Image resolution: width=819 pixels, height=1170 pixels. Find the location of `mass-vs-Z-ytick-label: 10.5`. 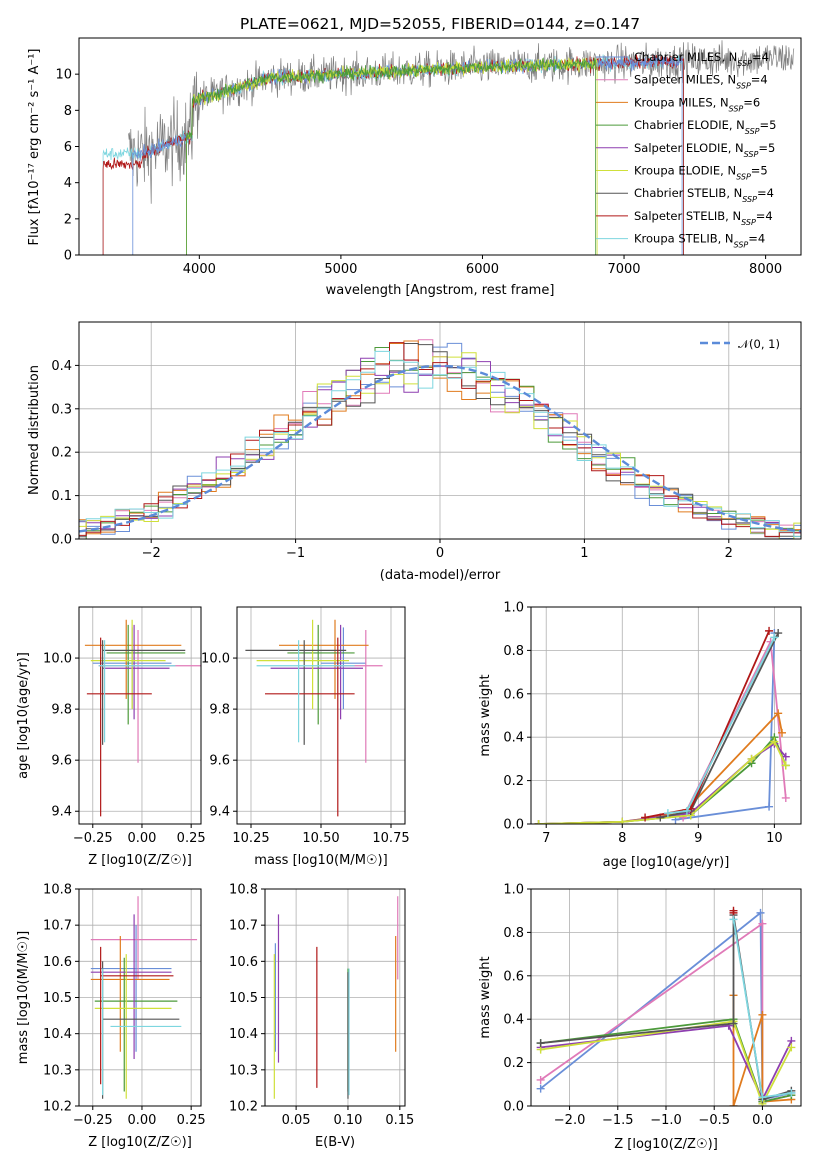

mass-vs-Z-ytick-label: 10.5 is located at coordinates (57, 998).